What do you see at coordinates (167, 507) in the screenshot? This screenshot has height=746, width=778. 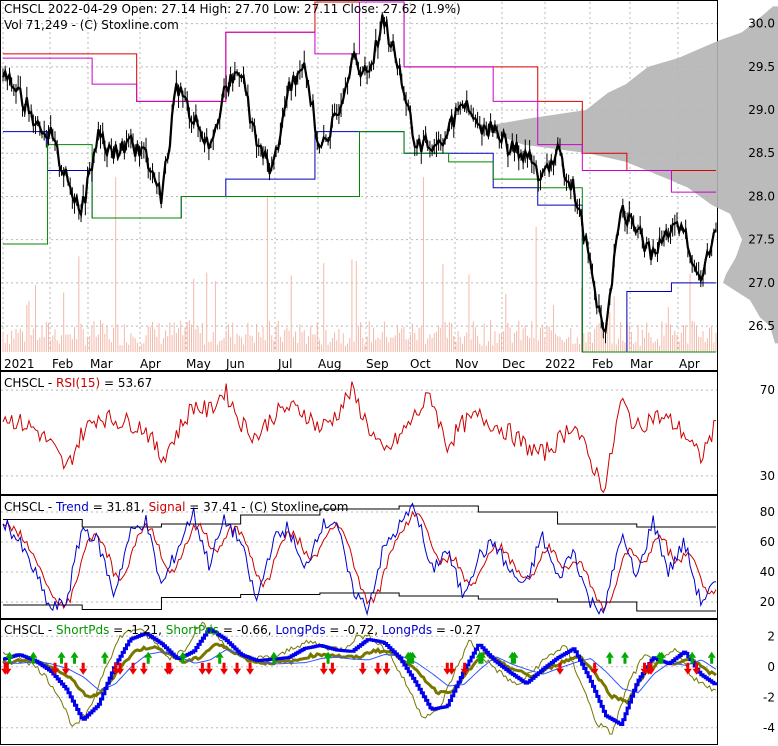 I see `stoch-legend-signal: Signal` at bounding box center [167, 507].